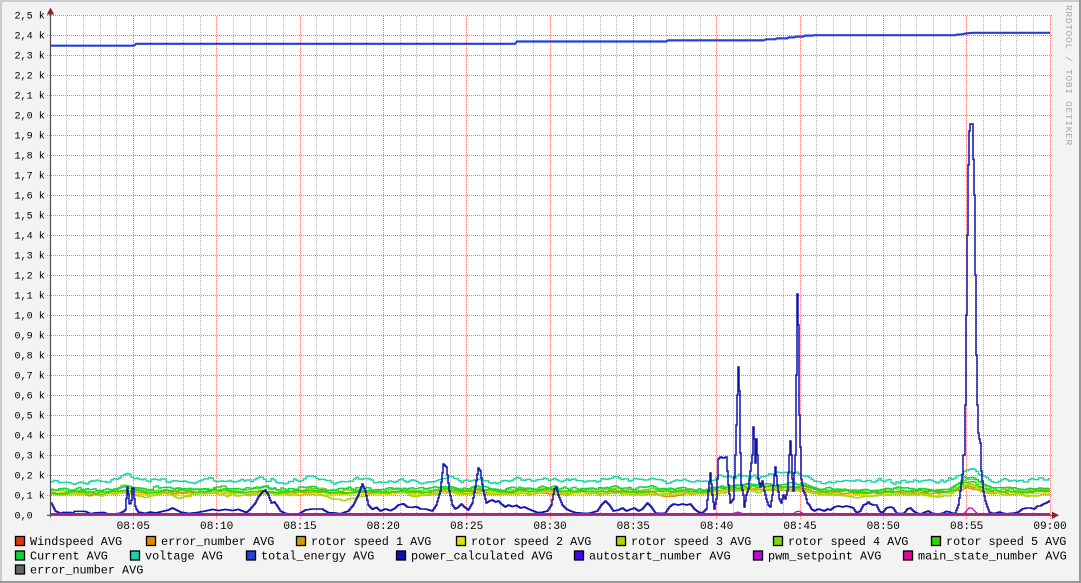  What do you see at coordinates (30, 357) in the screenshot?
I see `svg-text: 0,8 k` at bounding box center [30, 357].